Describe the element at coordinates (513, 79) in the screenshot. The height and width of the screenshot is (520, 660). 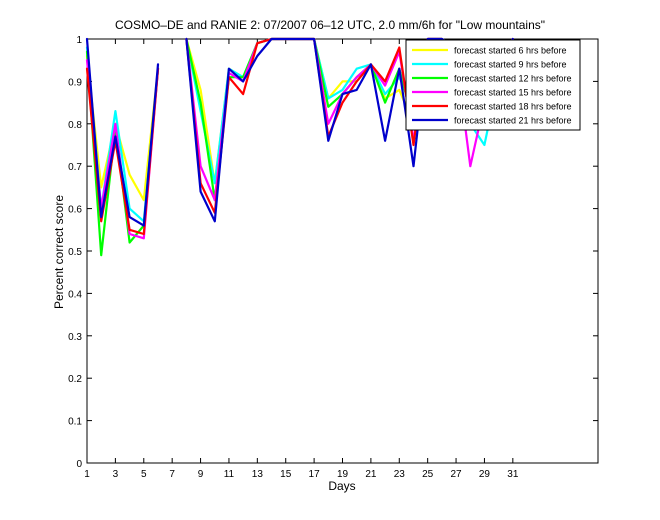
I see `legend-label: forecast started 12 hrs before` at that location.